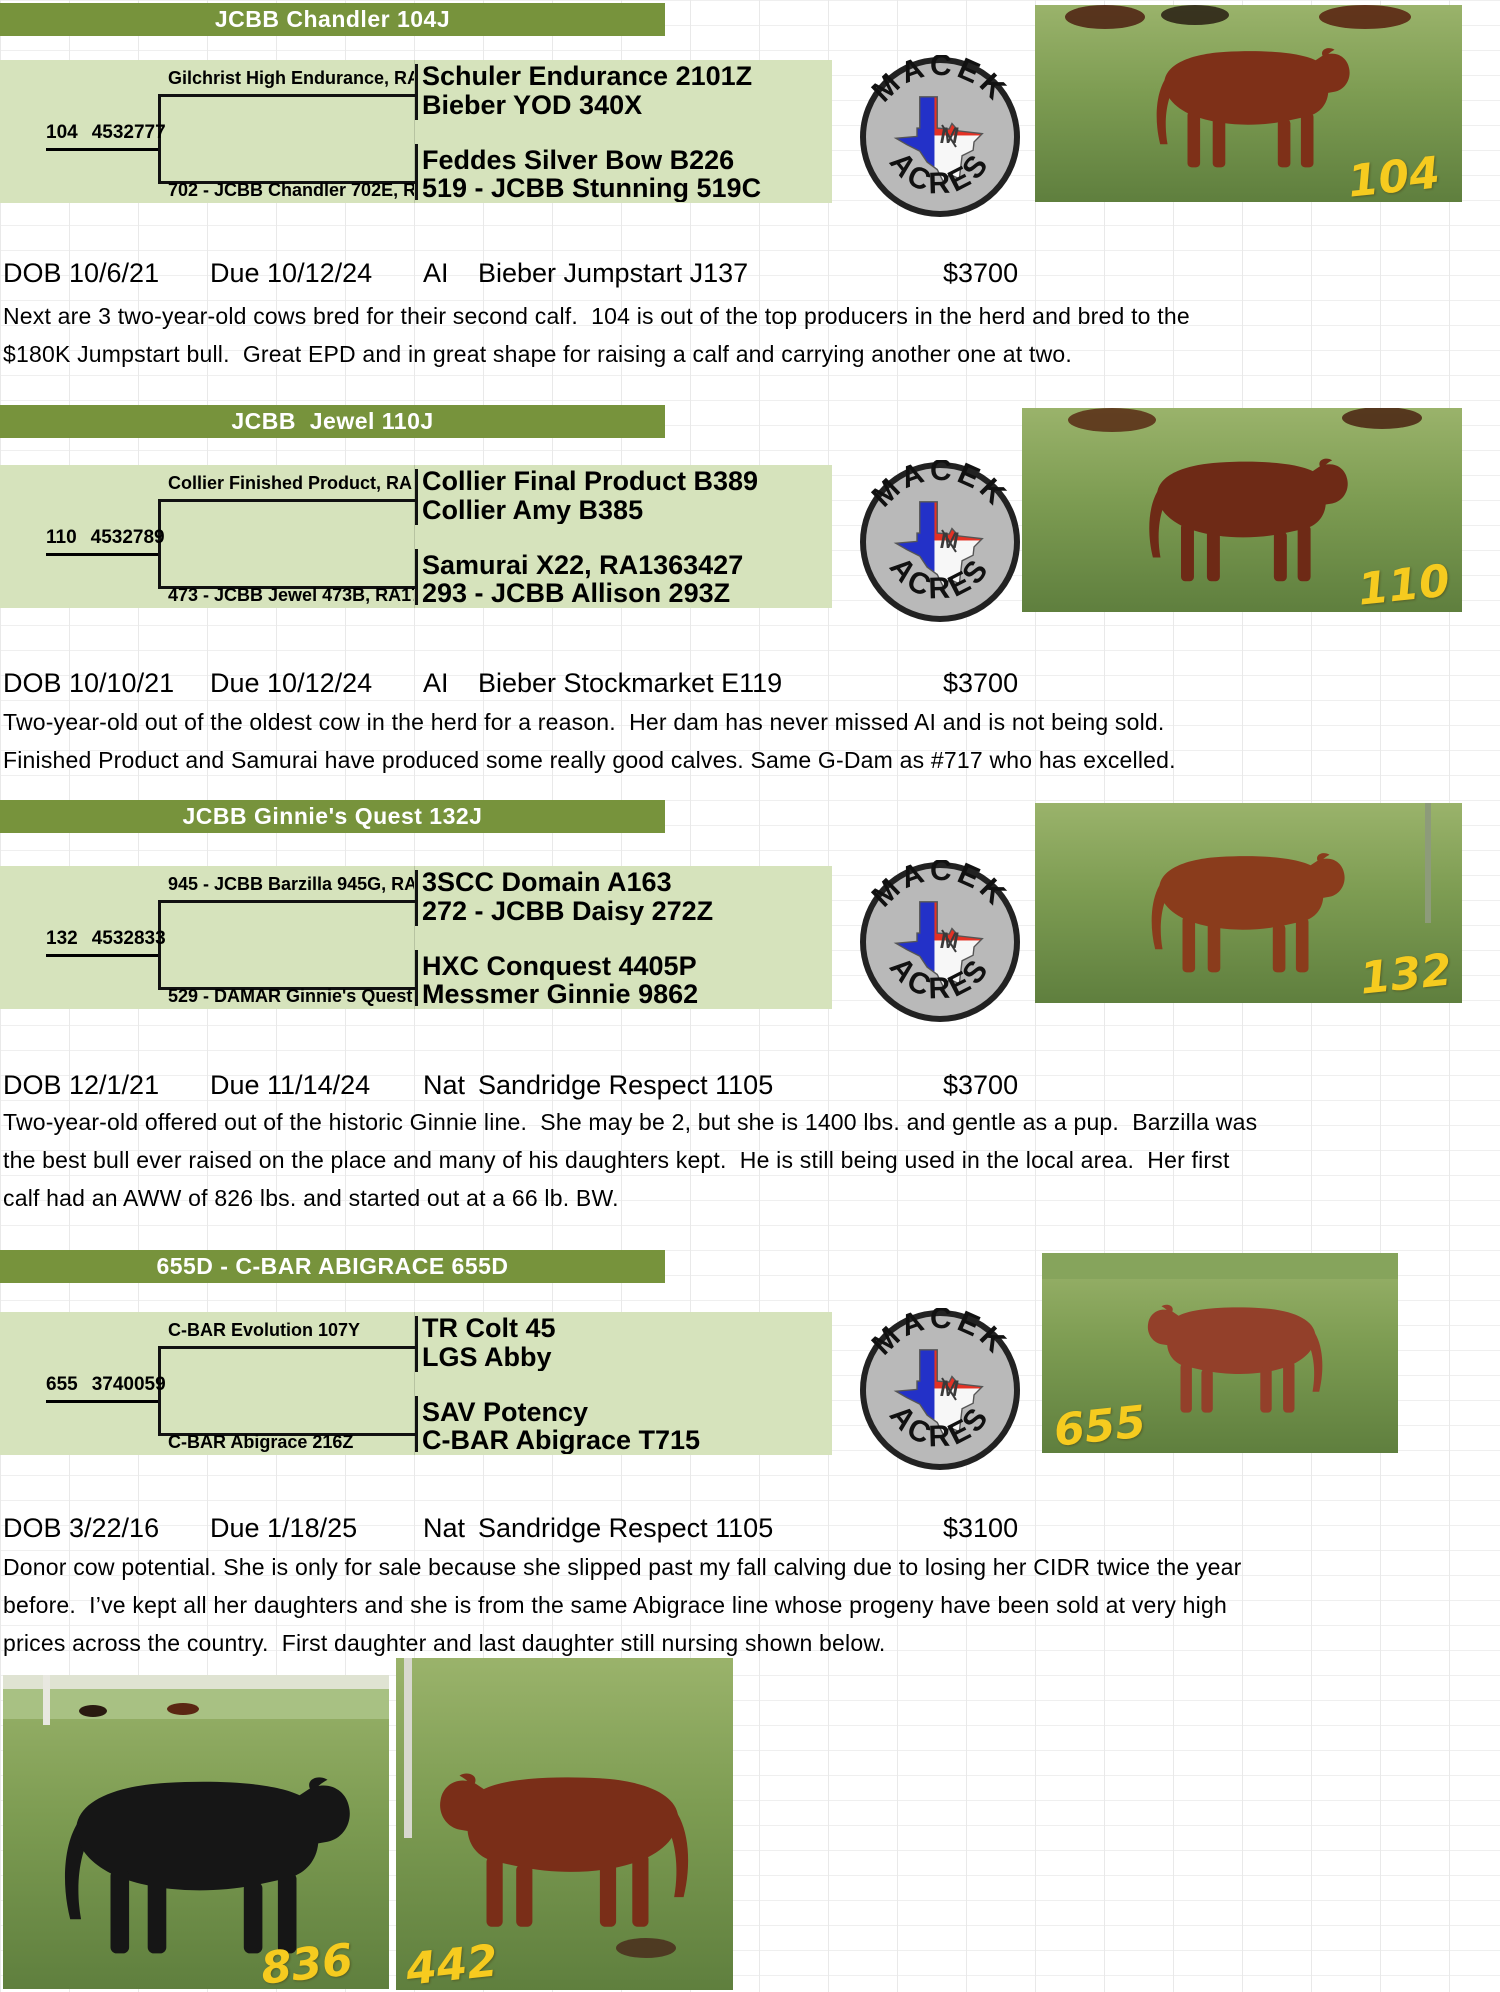 This screenshot has height=1992, width=1500. I want to click on lot-line: 655 3740059, so click(106, 1388).